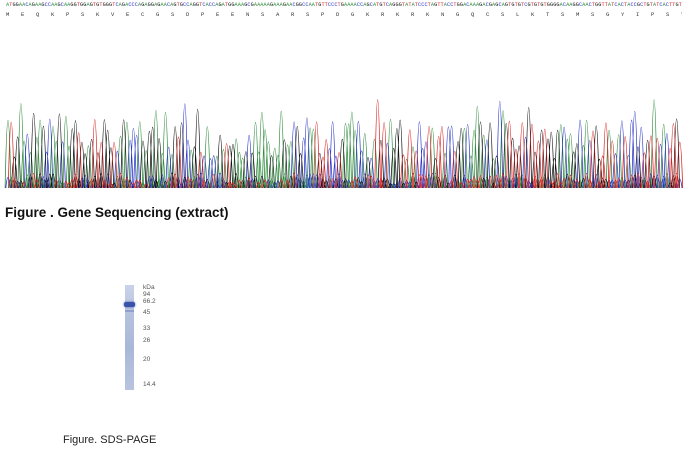 This screenshot has width=687, height=449. What do you see at coordinates (147, 328) in the screenshot?
I see `mw-marker-33: 33` at bounding box center [147, 328].